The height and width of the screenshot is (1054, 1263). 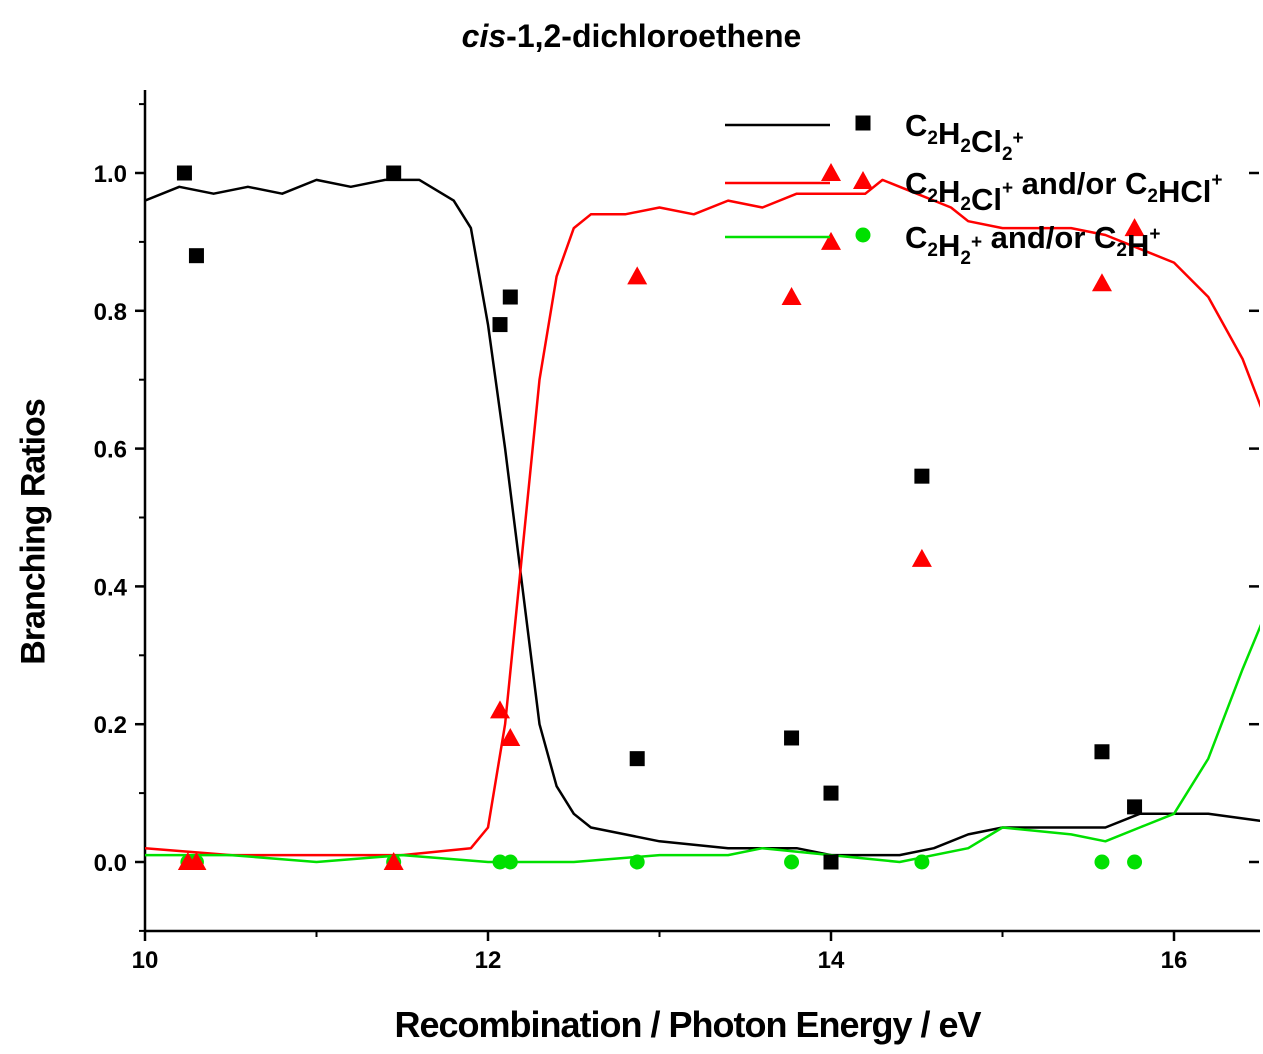 What do you see at coordinates (111, 587) in the screenshot?
I see `y-tick-label: 0.4` at bounding box center [111, 587].